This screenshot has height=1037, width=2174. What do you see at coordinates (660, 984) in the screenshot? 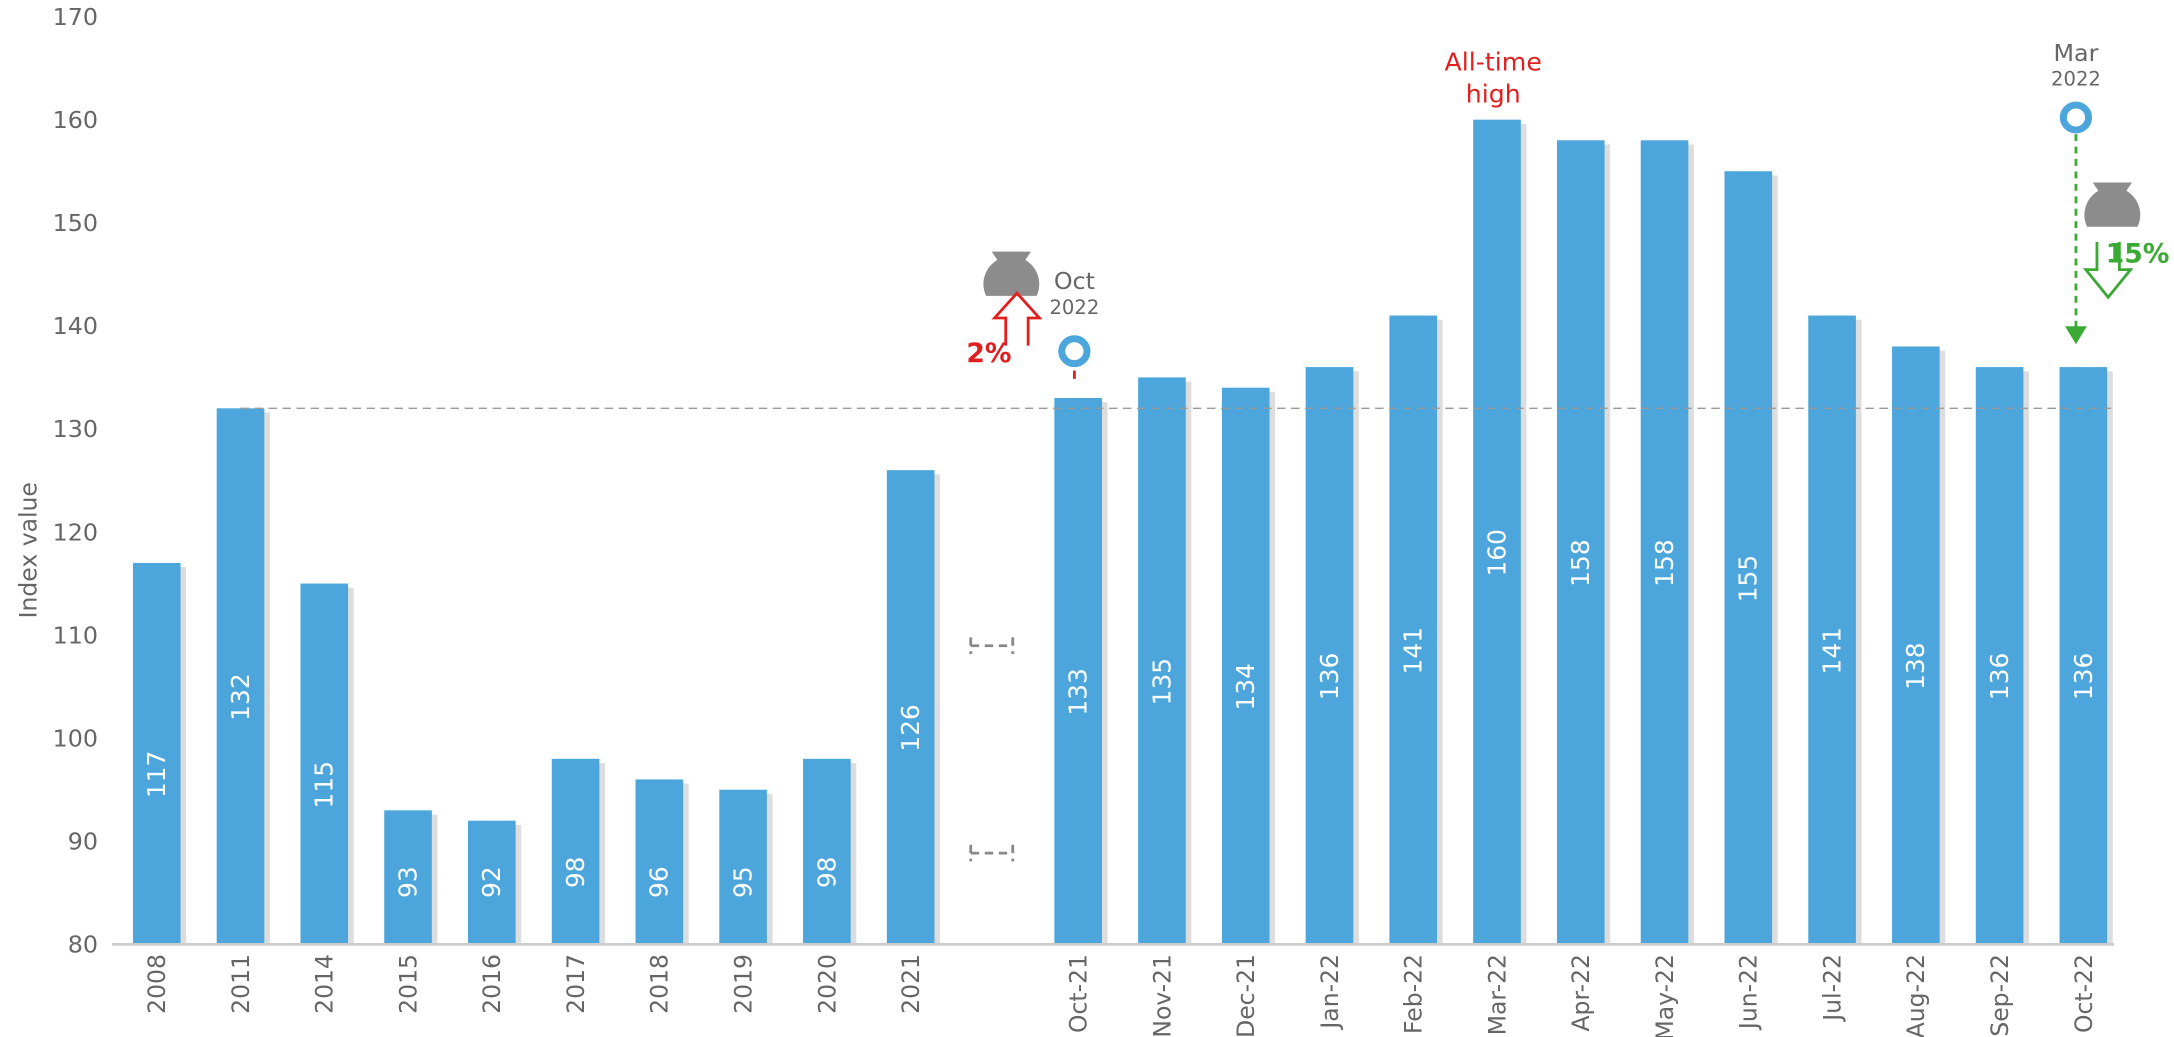
I see `x-tick-label: 2018` at bounding box center [660, 984].